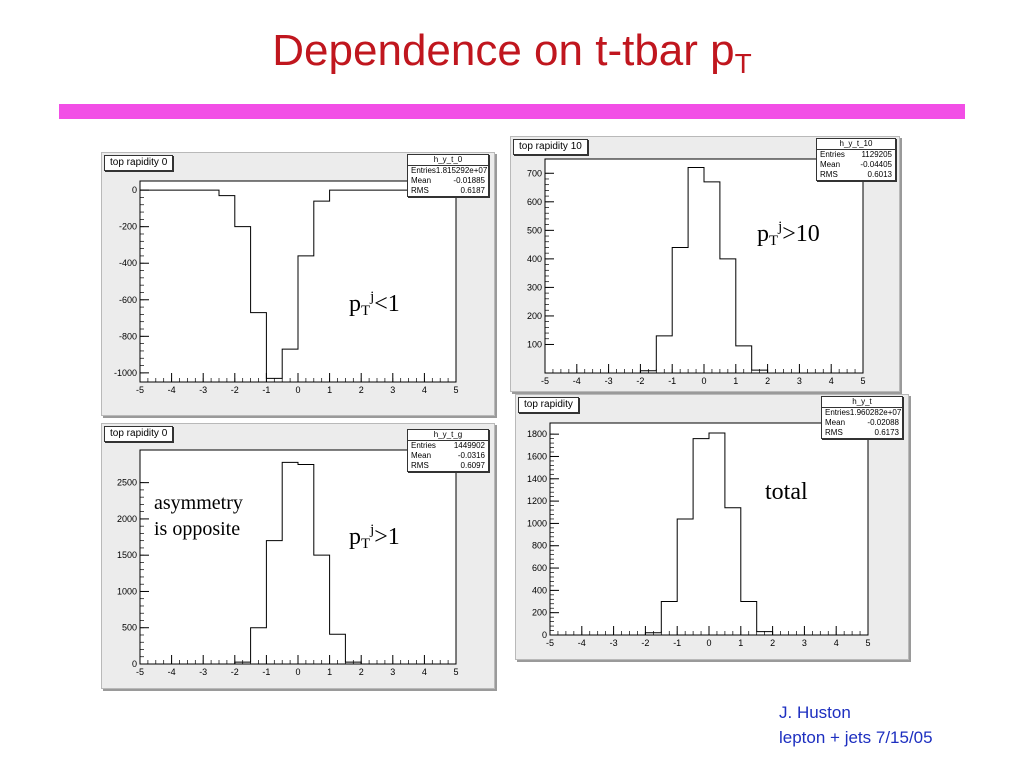  What do you see at coordinates (862, 433) in the screenshot?
I see `stats-row-rms: RMS 0.6173` at bounding box center [862, 433].